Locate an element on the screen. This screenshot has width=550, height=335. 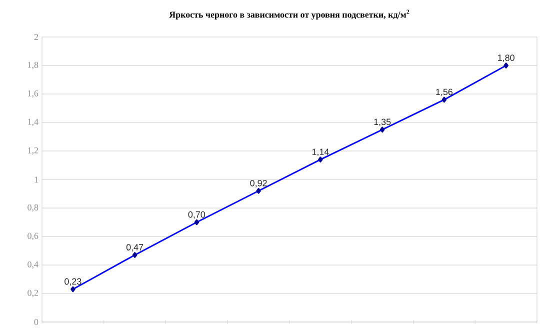
y-tick-label: 0,4 is located at coordinates (33, 265).